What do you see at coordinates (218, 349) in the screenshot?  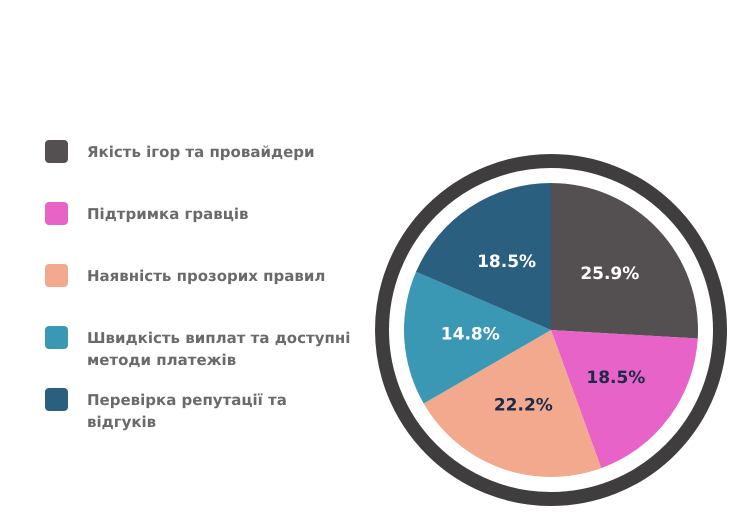 I see `legend-label: Швидкість виплат та доступні методи платежів` at bounding box center [218, 349].